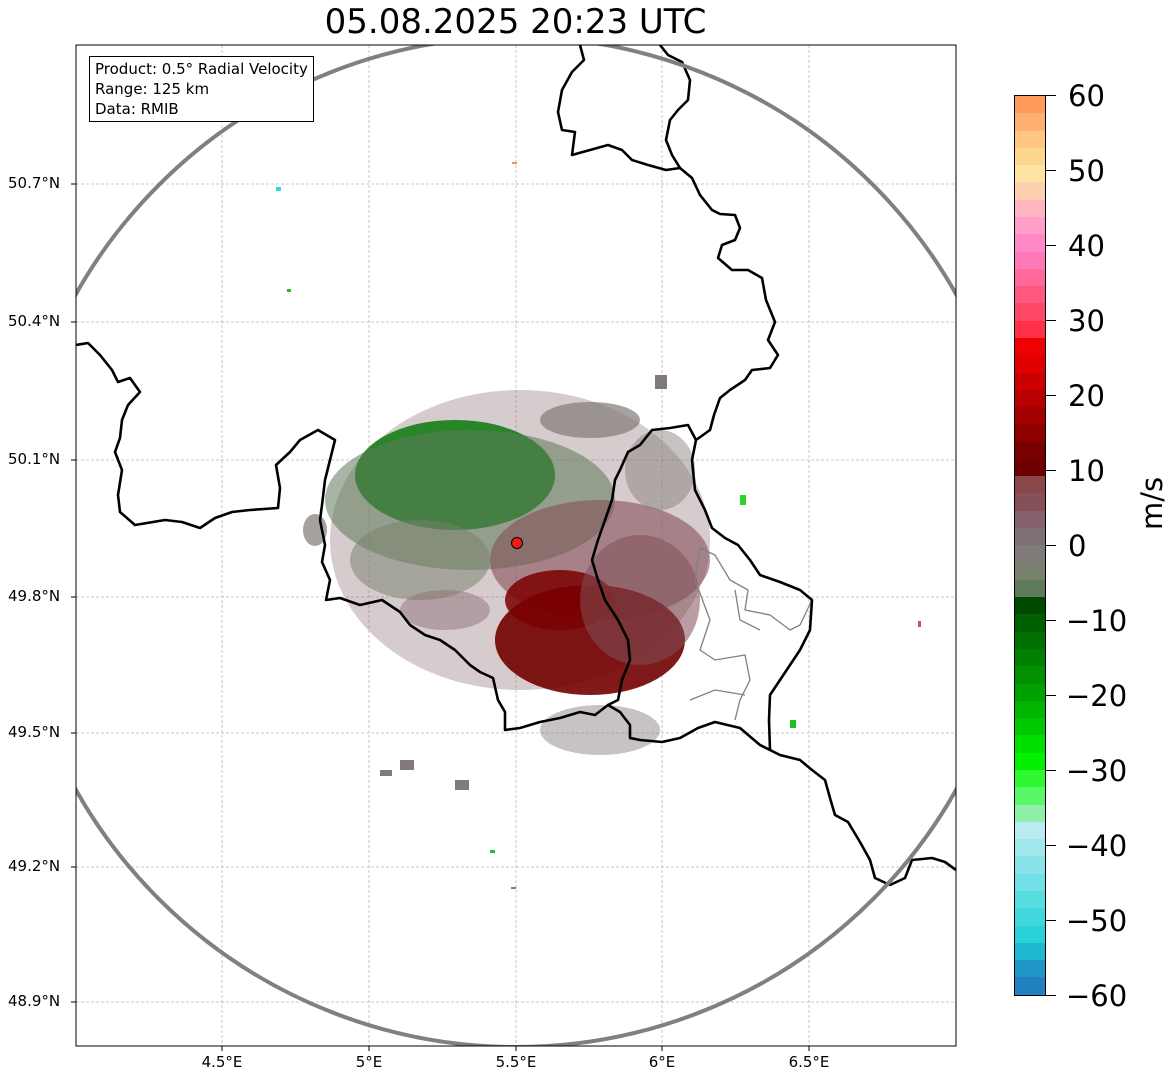 The height and width of the screenshot is (1081, 1171). Describe the element at coordinates (34, 732) in the screenshot. I see `lat-tick-label: 49.5°N` at that location.